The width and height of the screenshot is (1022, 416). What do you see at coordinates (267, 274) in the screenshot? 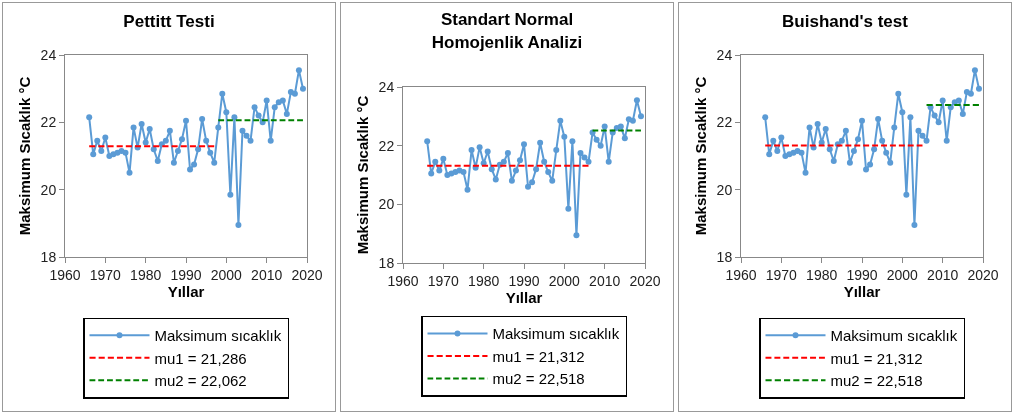
I see `x-tick-label: 2010` at bounding box center [267, 274].